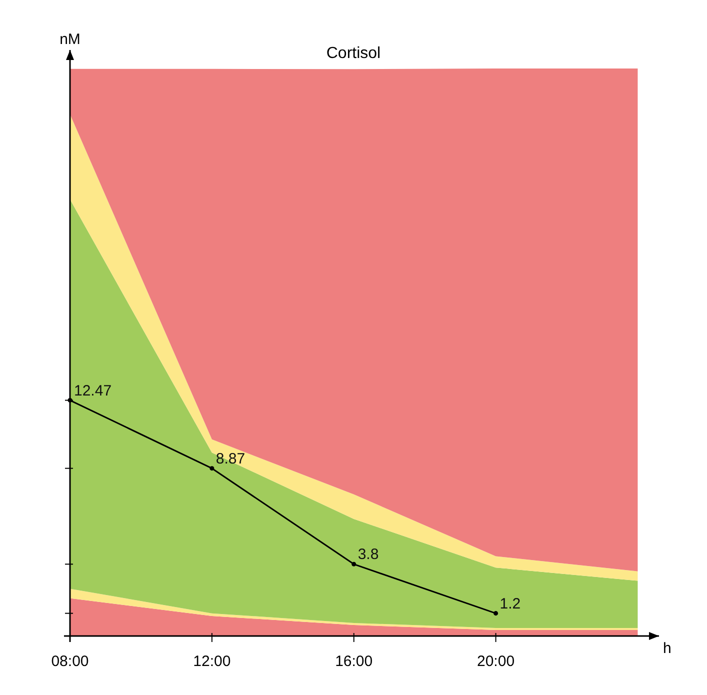 The height and width of the screenshot is (695, 707). I want to click on data-label: 1.2, so click(510, 603).